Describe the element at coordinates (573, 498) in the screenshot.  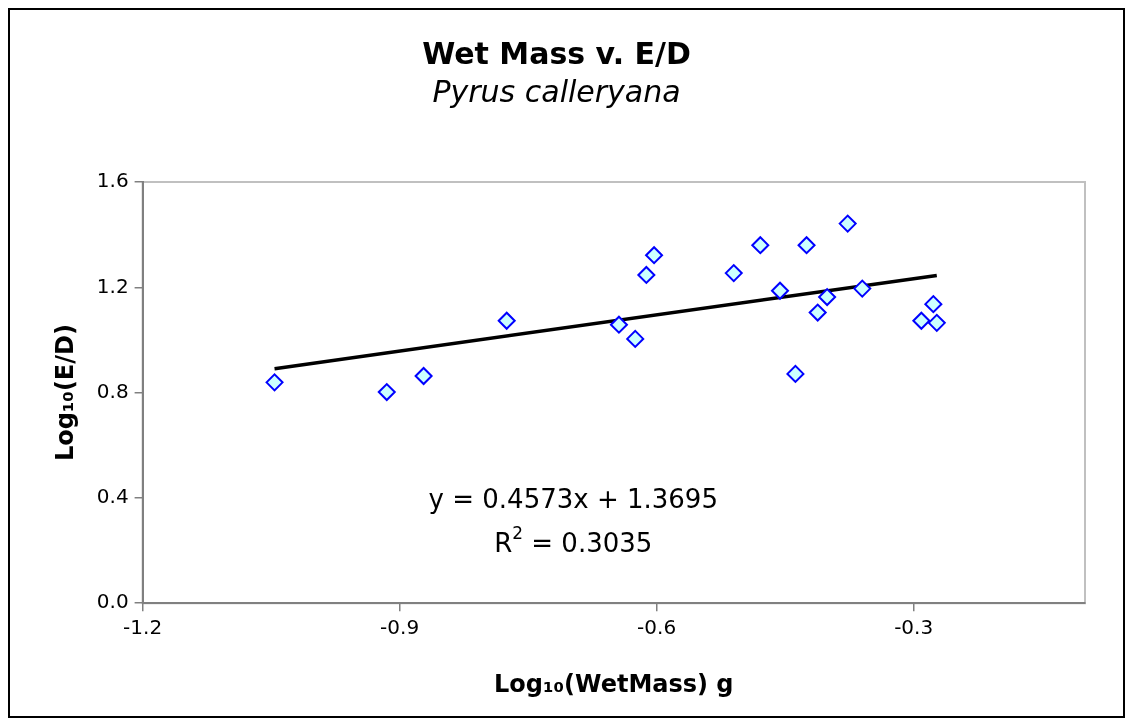
I see `annotation: y = 0.4573x + 1.3695` at that location.